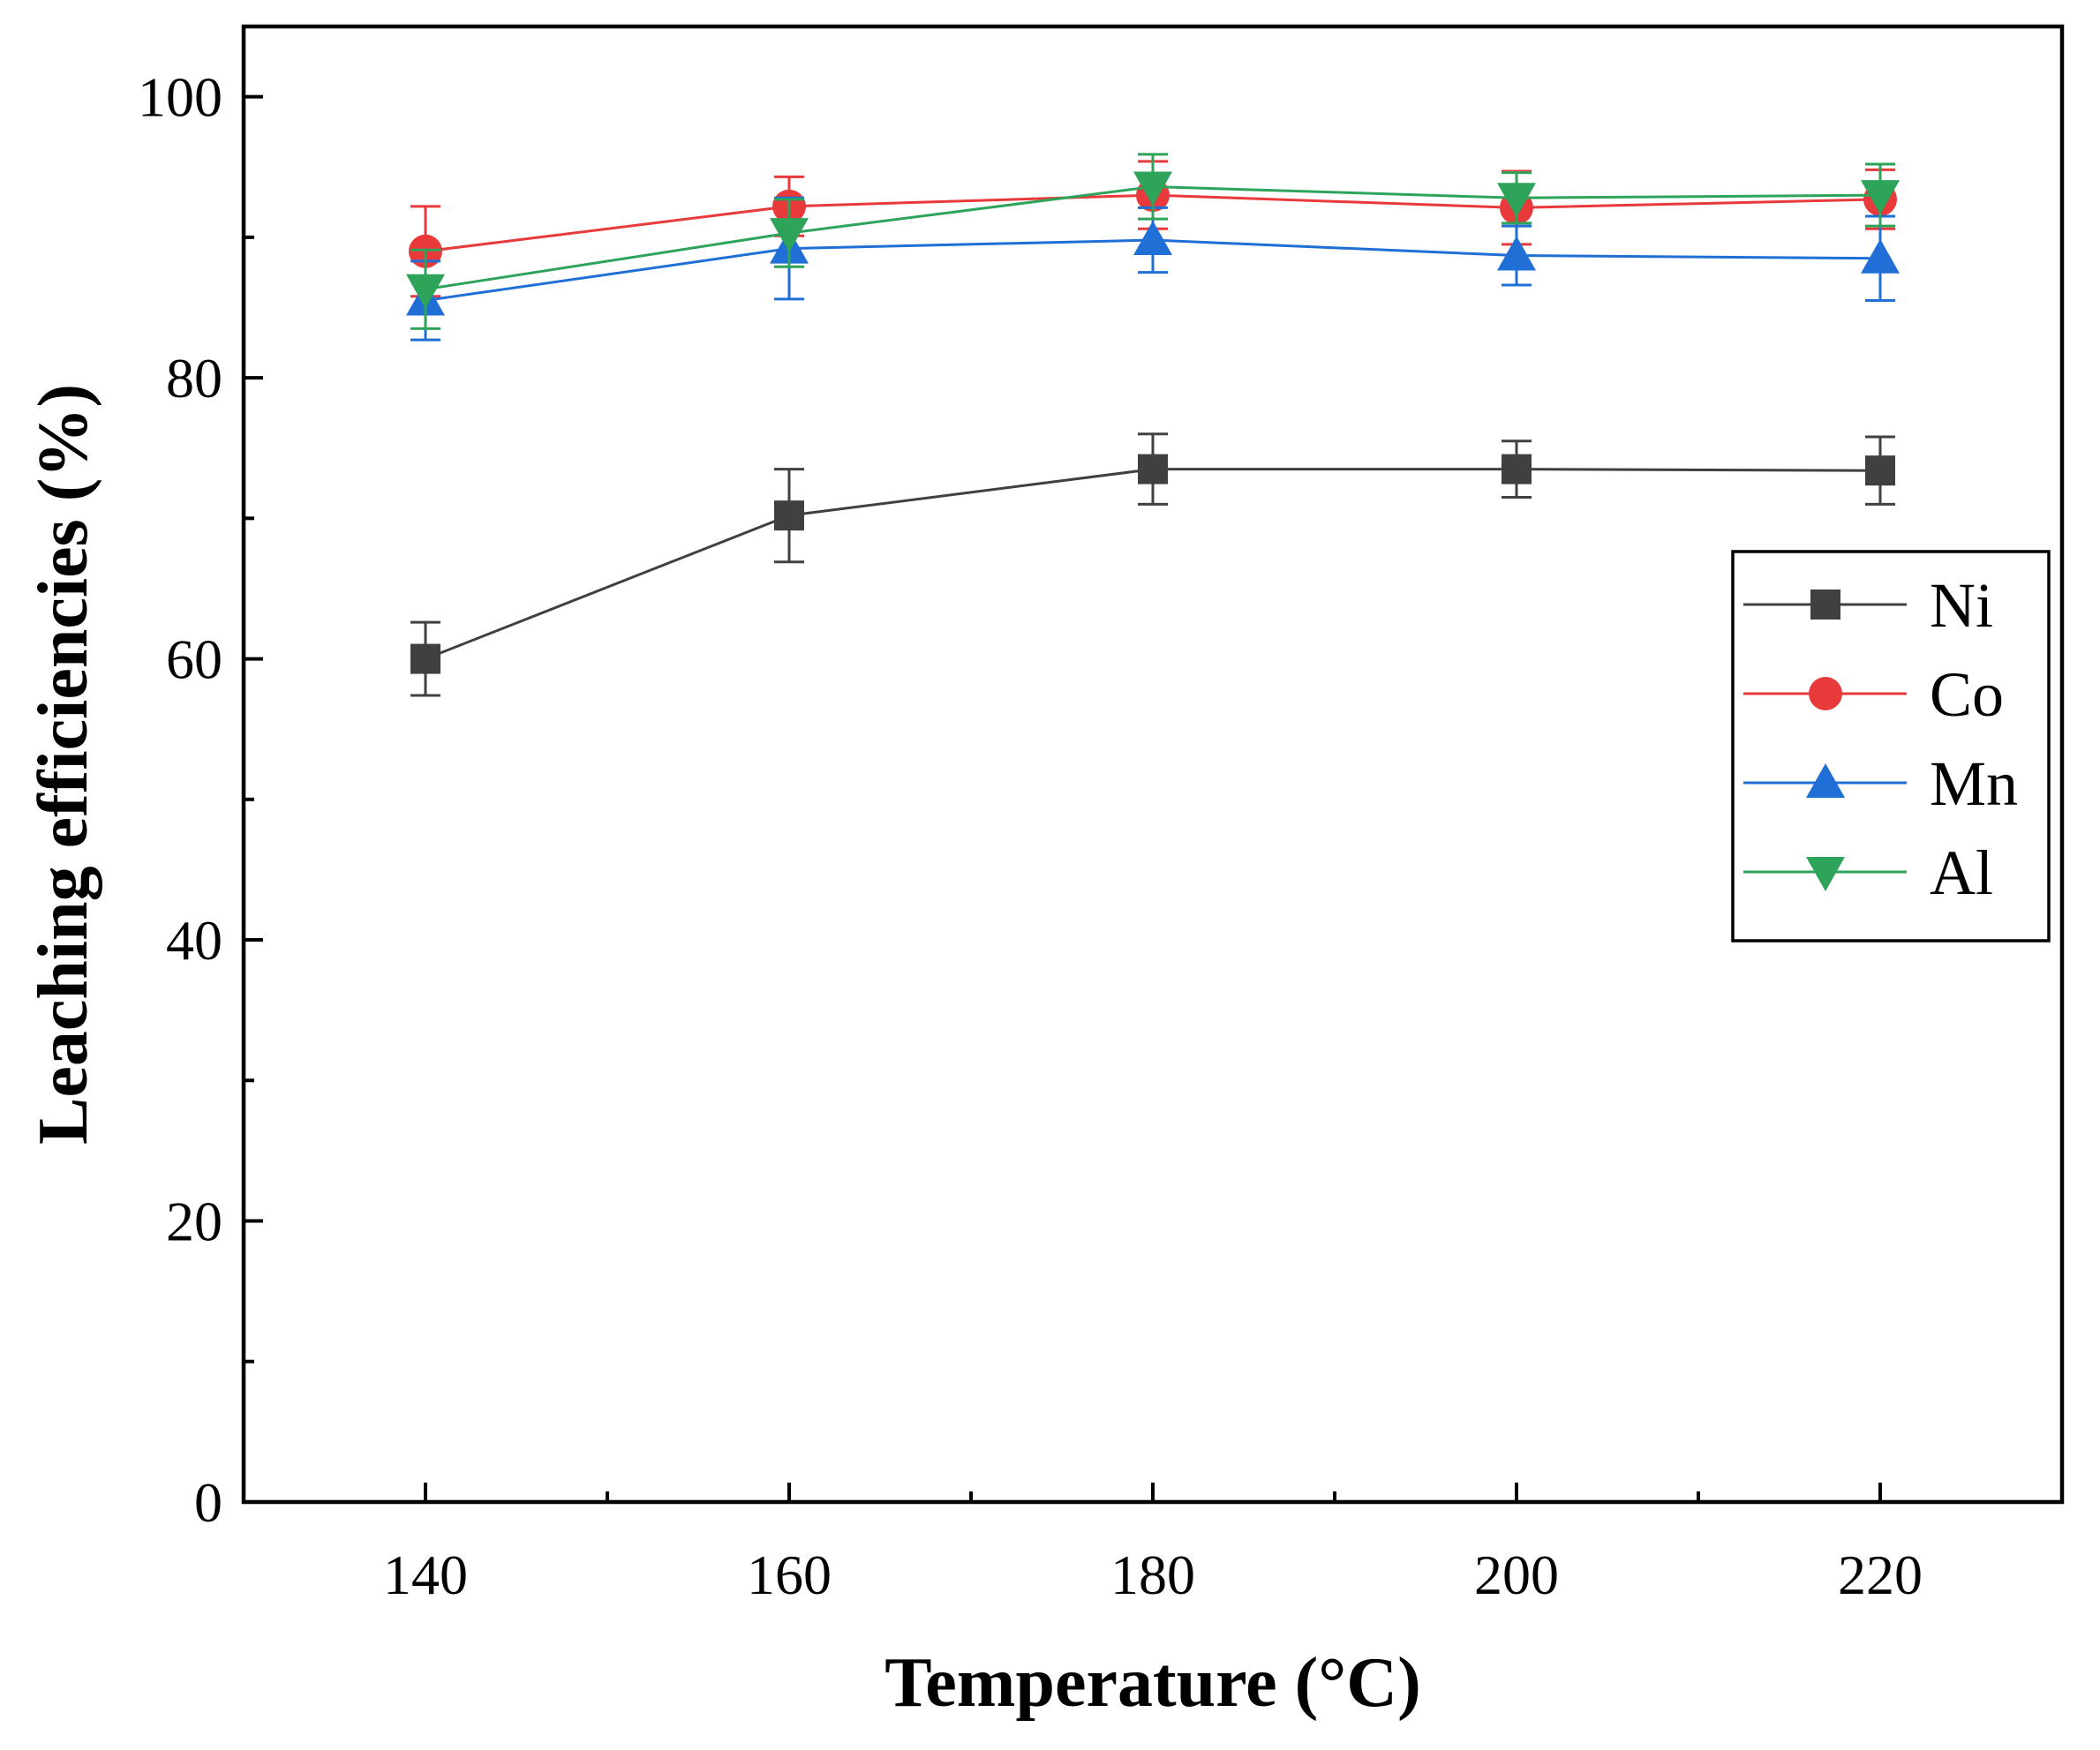 Image resolution: width=2100 pixels, height=1750 pixels. What do you see at coordinates (1152, 564) in the screenshot?
I see `series-ni` at bounding box center [1152, 564].